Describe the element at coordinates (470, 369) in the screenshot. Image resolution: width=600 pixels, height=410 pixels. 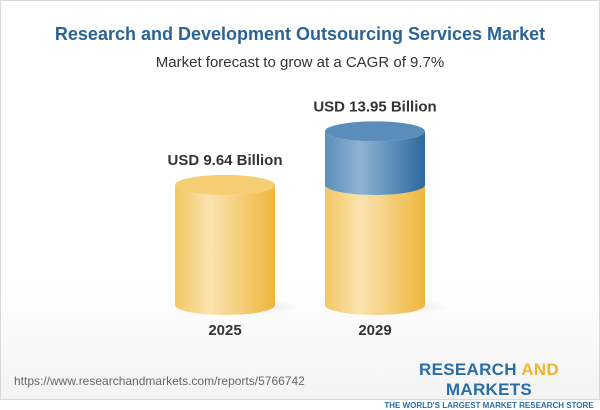
I see `logo-text: RESEARCH` at that location.